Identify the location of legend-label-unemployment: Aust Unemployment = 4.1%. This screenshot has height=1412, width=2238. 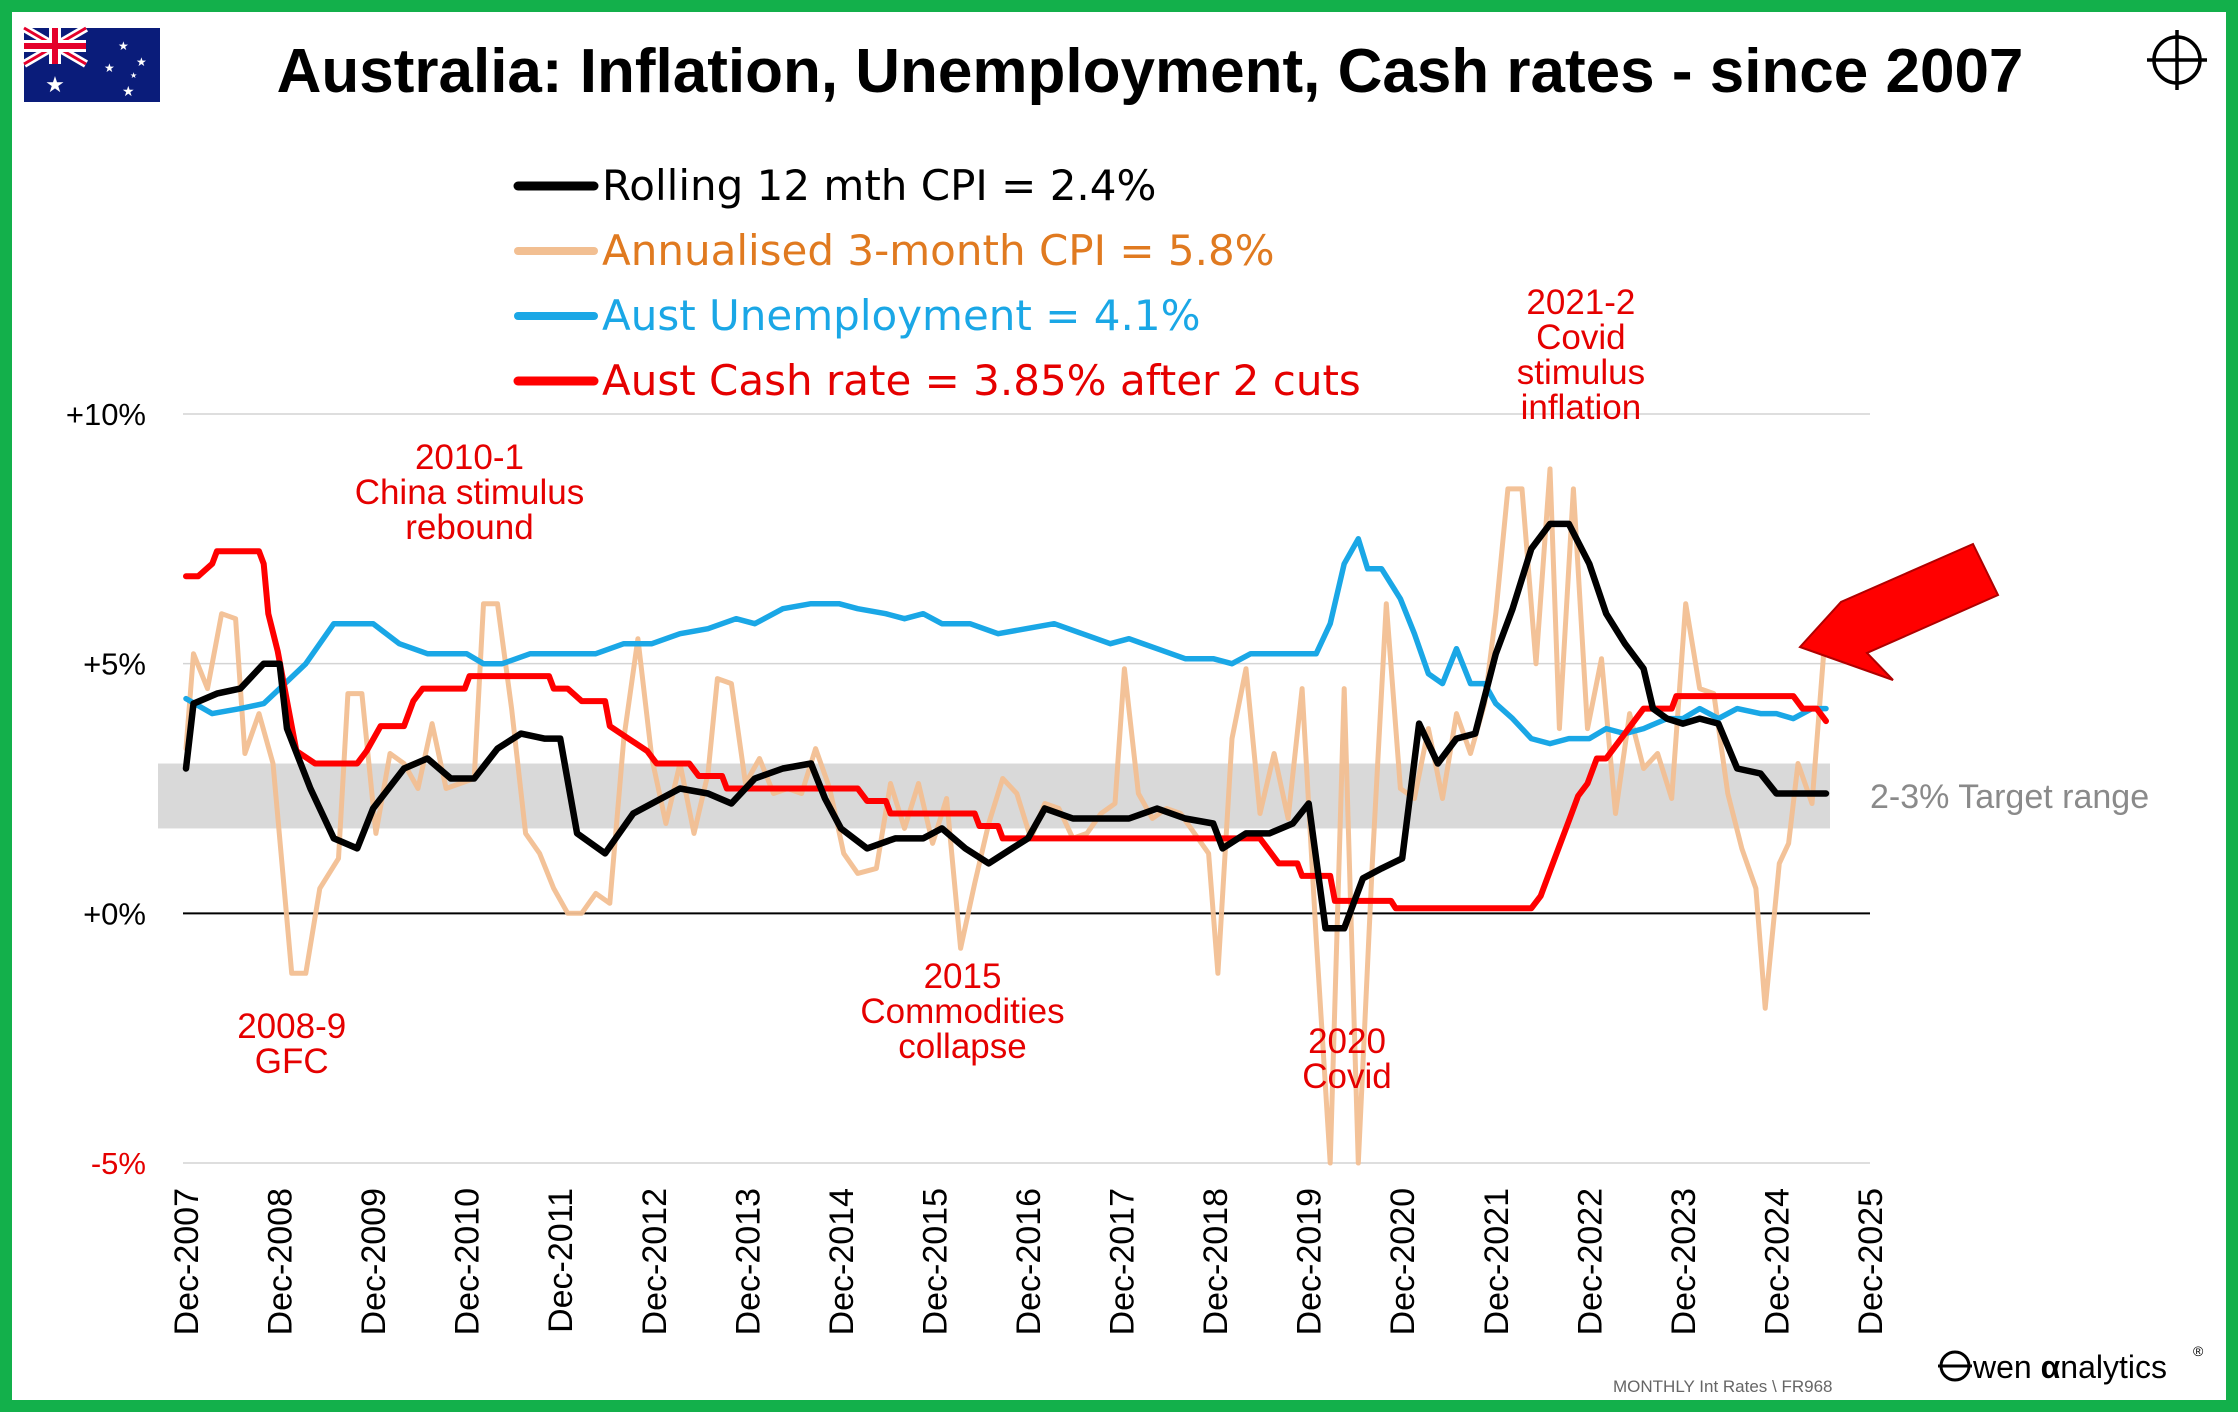
(901, 315).